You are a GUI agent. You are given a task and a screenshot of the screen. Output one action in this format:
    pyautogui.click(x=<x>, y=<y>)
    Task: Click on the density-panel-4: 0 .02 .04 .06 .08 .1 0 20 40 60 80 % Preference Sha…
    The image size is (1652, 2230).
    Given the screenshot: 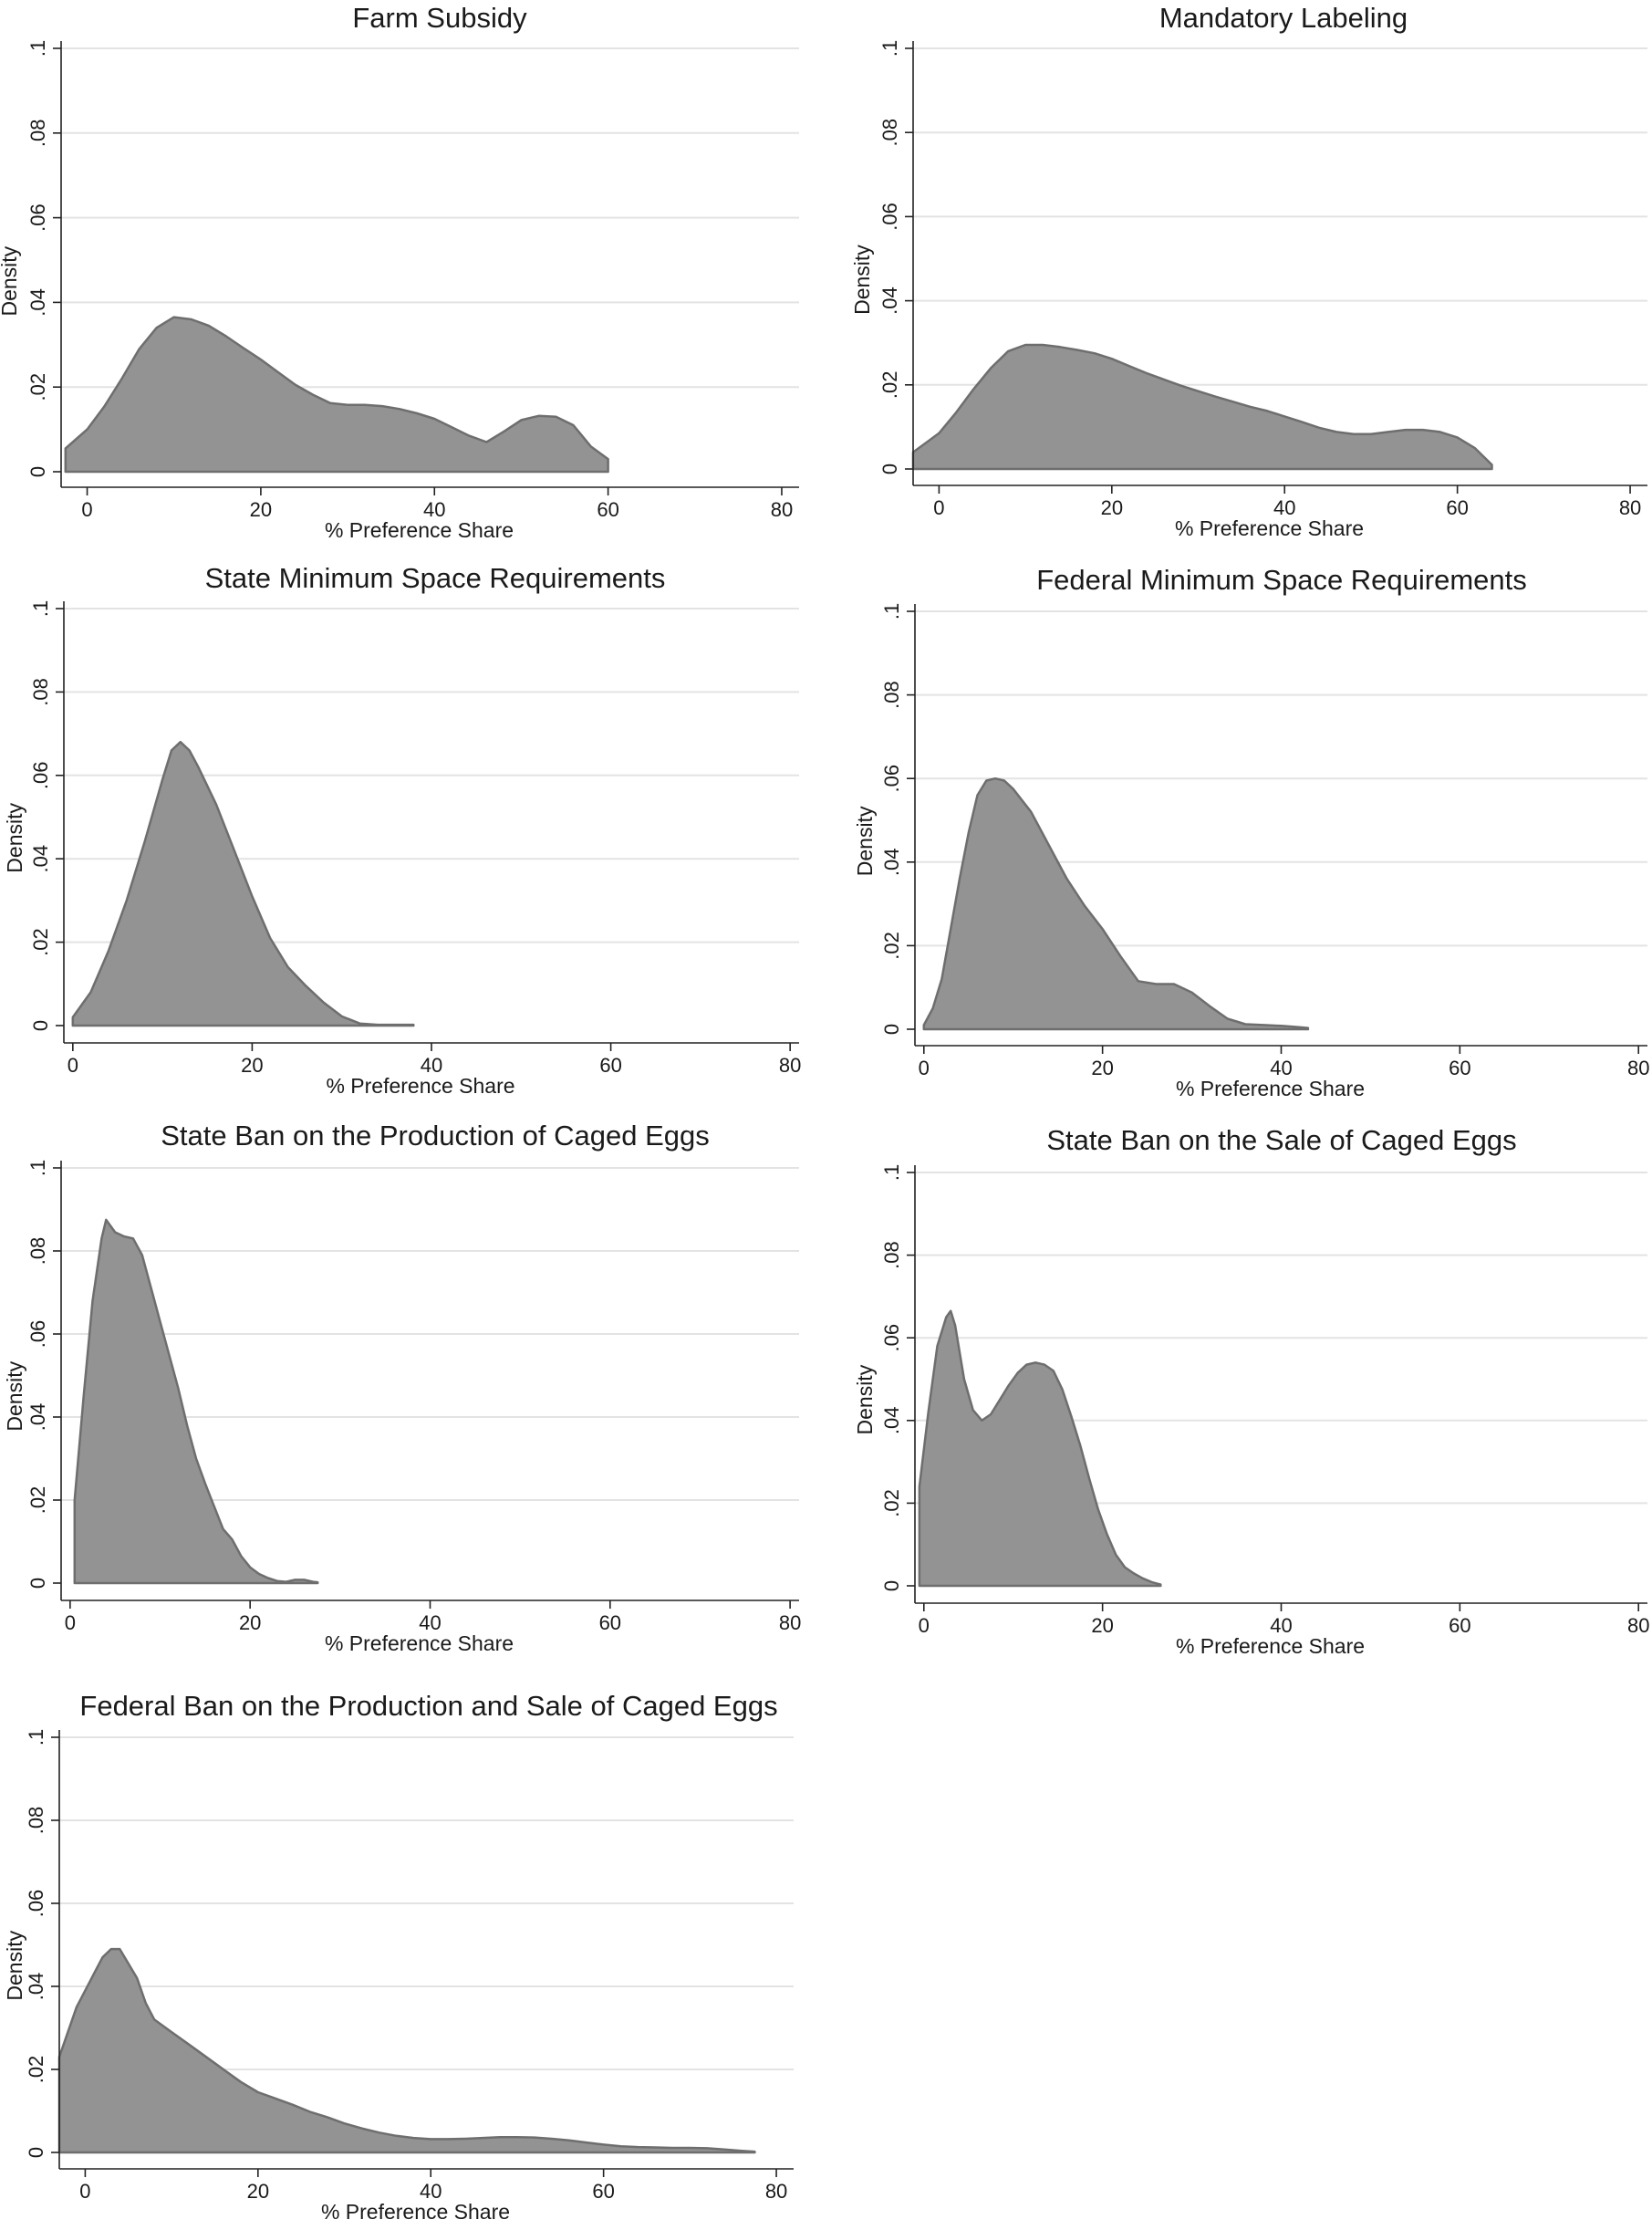 What is the action you would take?
    pyautogui.click(x=1251, y=832)
    